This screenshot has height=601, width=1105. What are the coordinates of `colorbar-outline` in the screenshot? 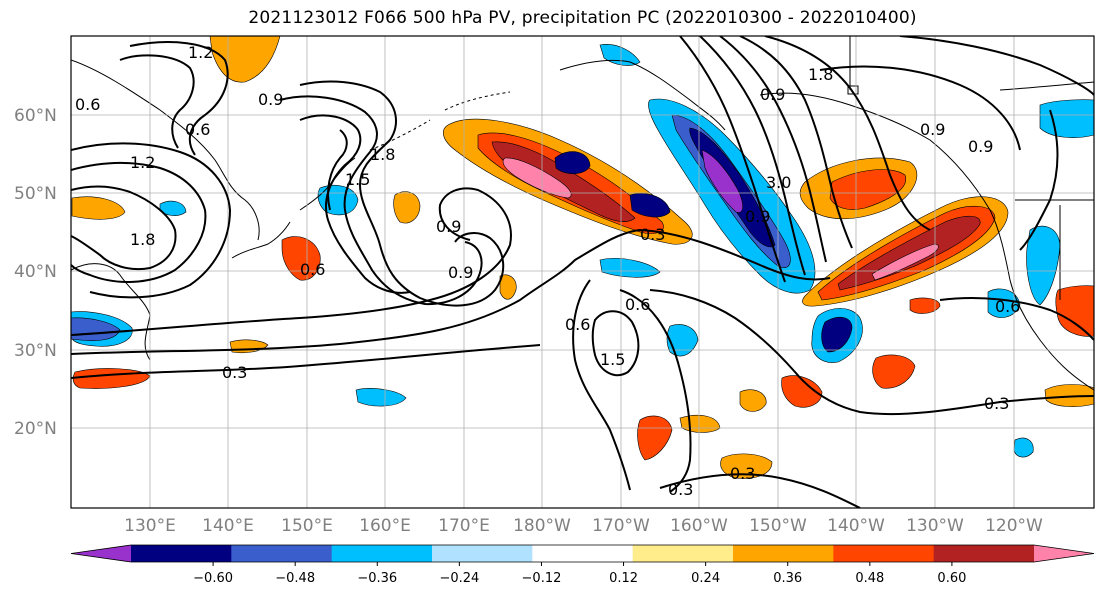 It's located at (582, 553).